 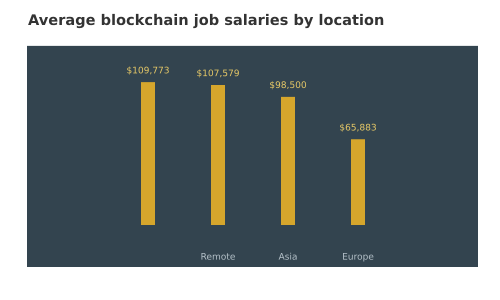 What do you see at coordinates (358, 257) in the screenshot?
I see `x-tick-label: Europe` at bounding box center [358, 257].